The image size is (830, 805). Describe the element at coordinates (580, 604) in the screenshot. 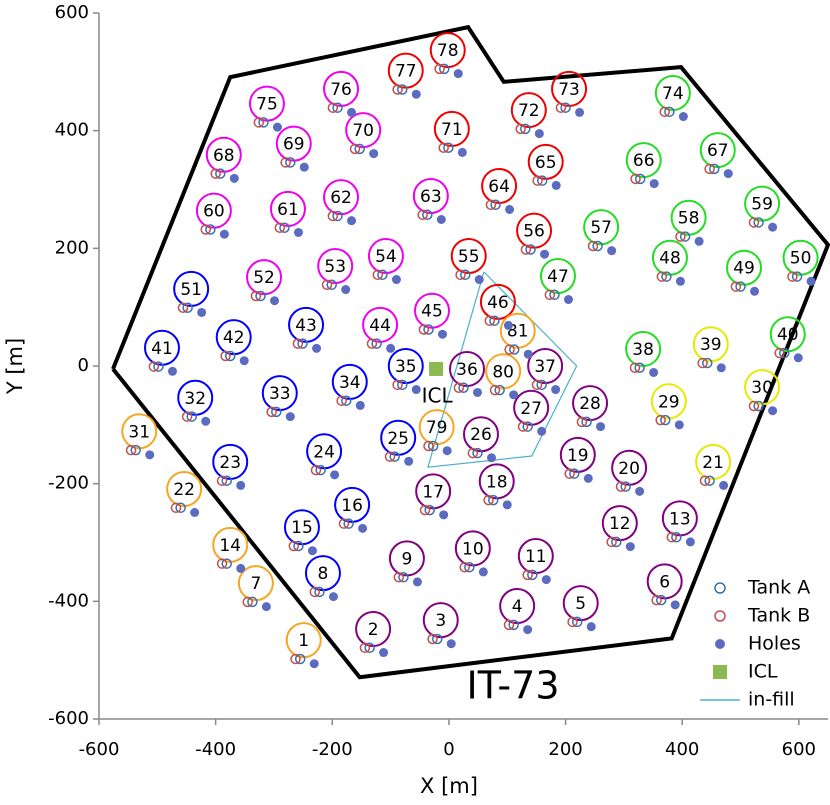

I see `station-label: 5` at that location.